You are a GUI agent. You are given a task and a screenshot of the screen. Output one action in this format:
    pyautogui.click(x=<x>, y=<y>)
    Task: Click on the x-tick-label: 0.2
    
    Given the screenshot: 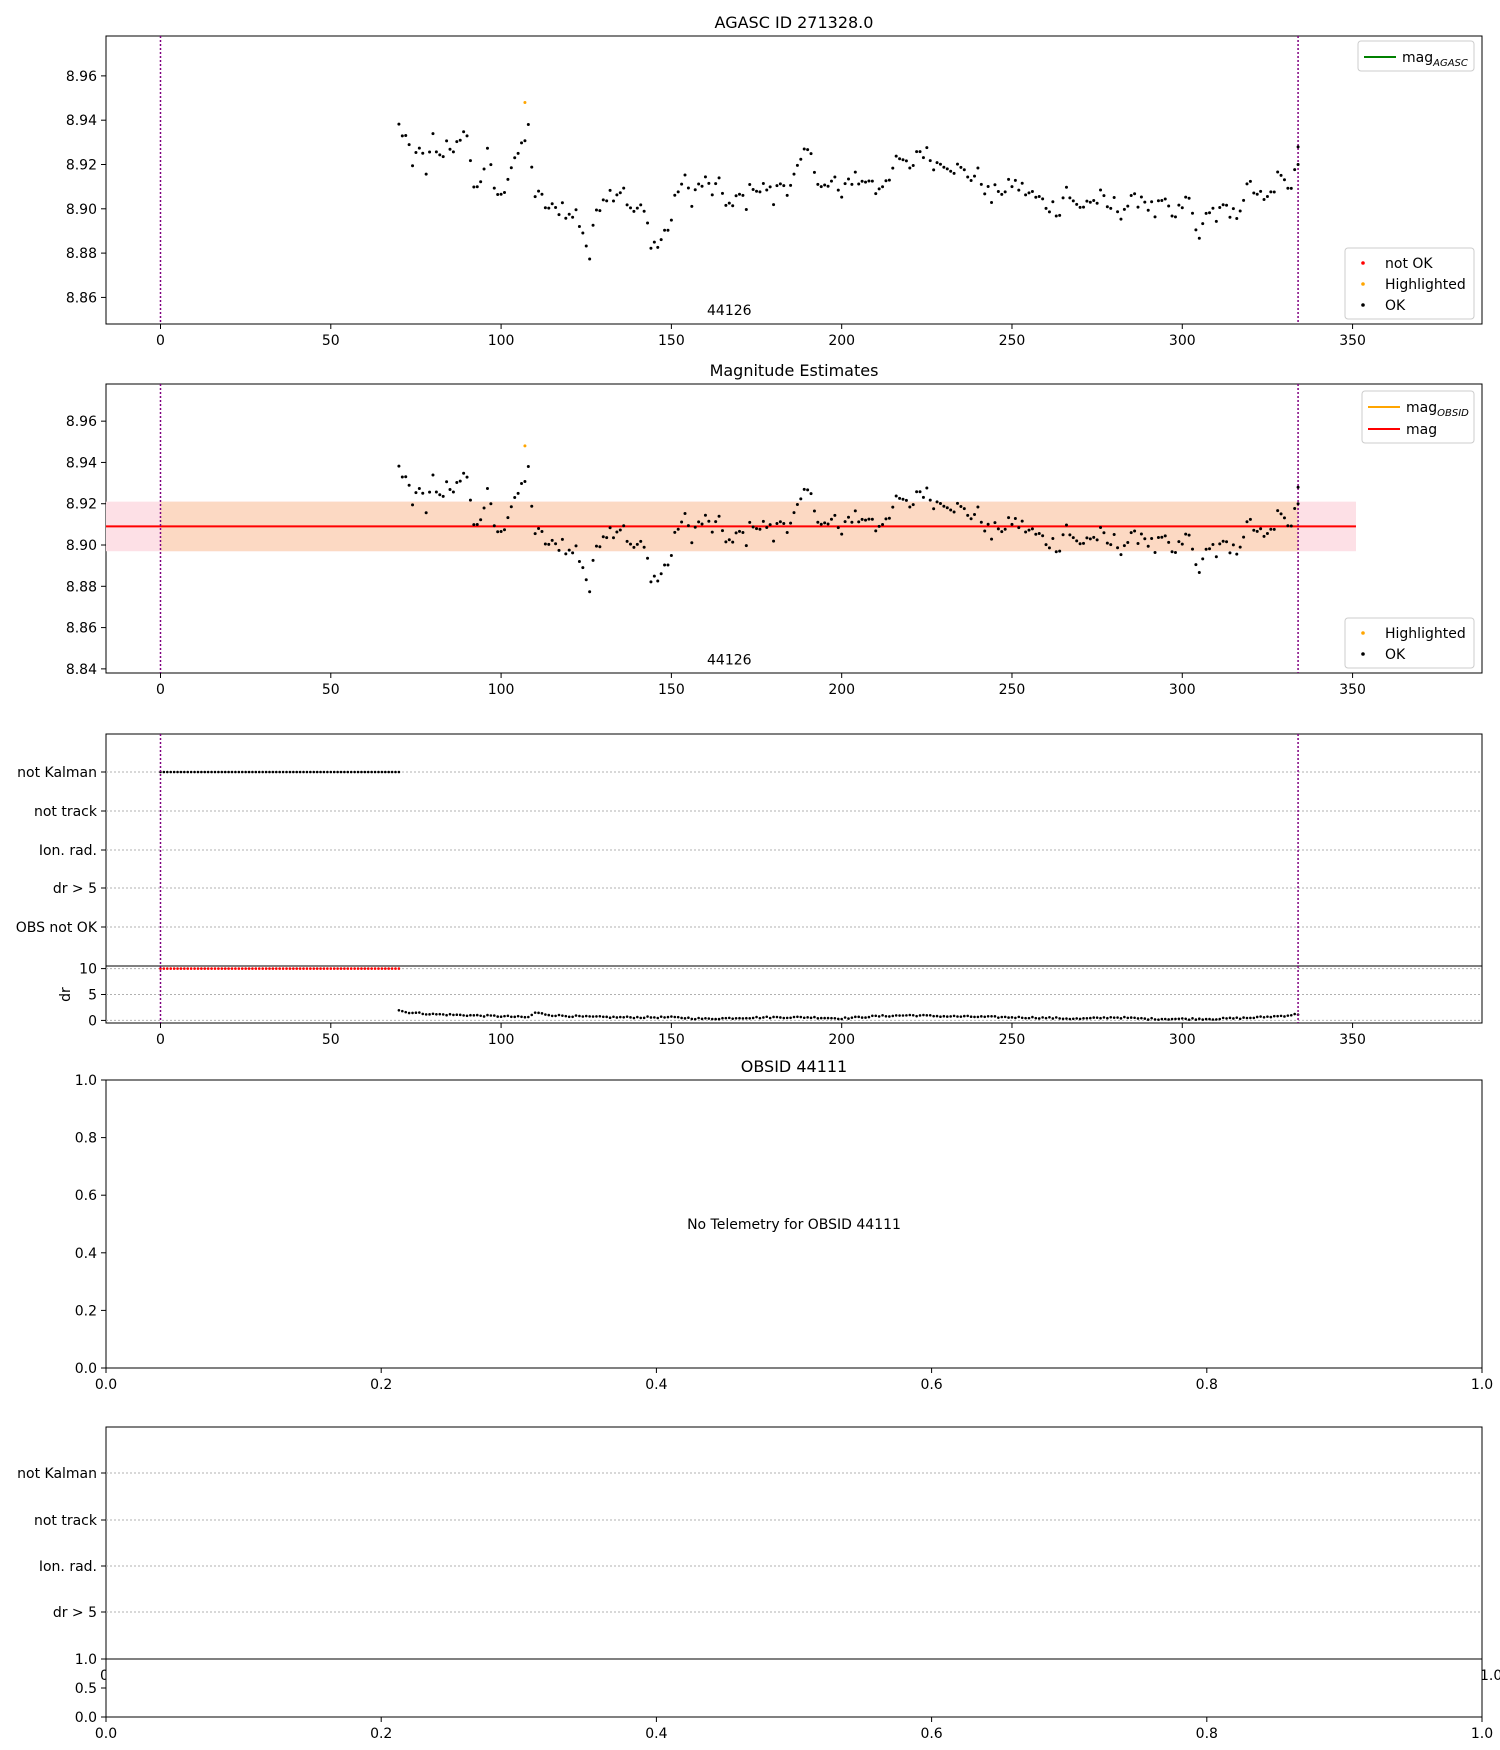 What is the action you would take?
    pyautogui.click(x=381, y=1385)
    